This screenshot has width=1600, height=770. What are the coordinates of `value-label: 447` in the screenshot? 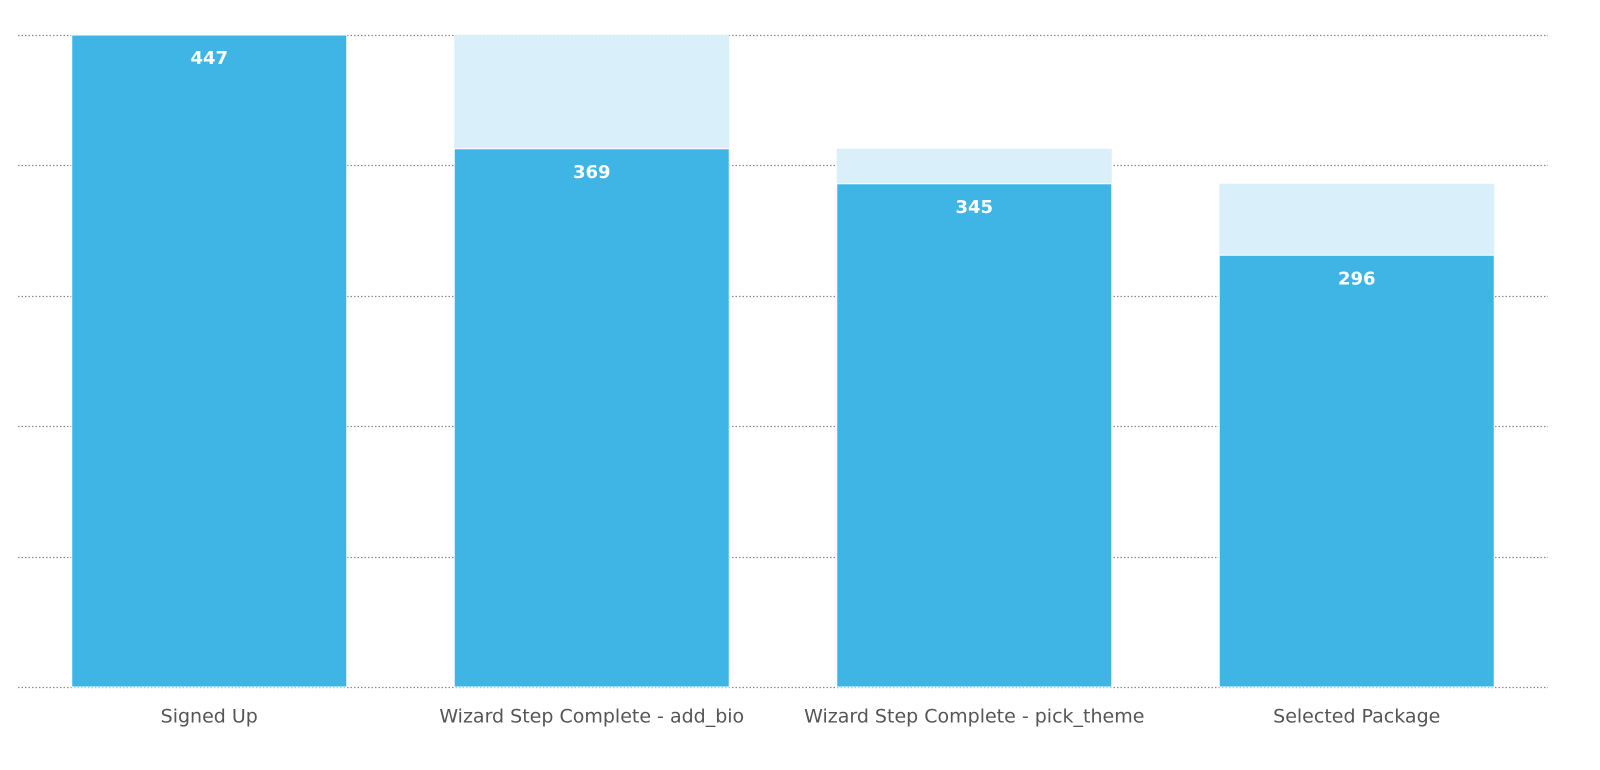 It's located at (209, 58).